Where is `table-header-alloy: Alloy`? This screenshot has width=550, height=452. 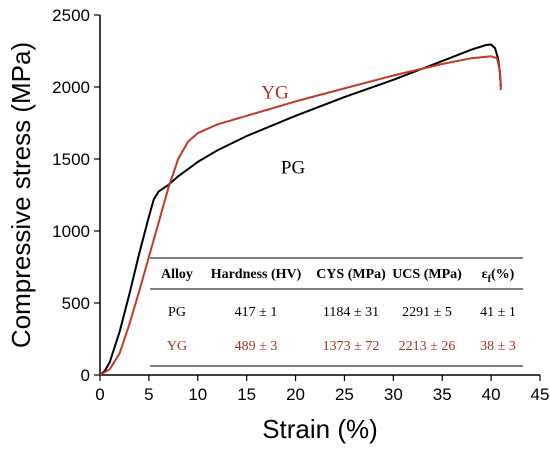 table-header-alloy: Alloy is located at coordinates (177, 274).